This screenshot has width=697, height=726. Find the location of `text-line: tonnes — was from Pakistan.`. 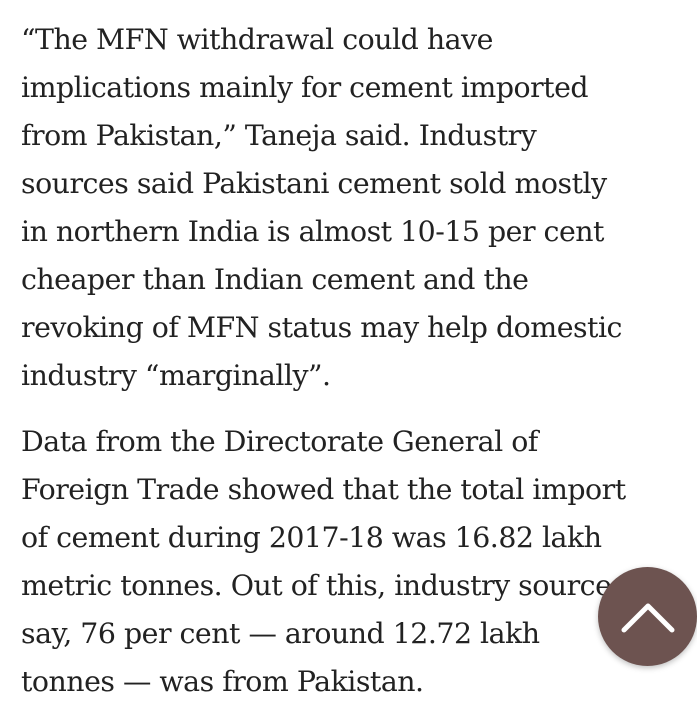

text-line: tonnes — was from Pakistan. is located at coordinates (222, 681).